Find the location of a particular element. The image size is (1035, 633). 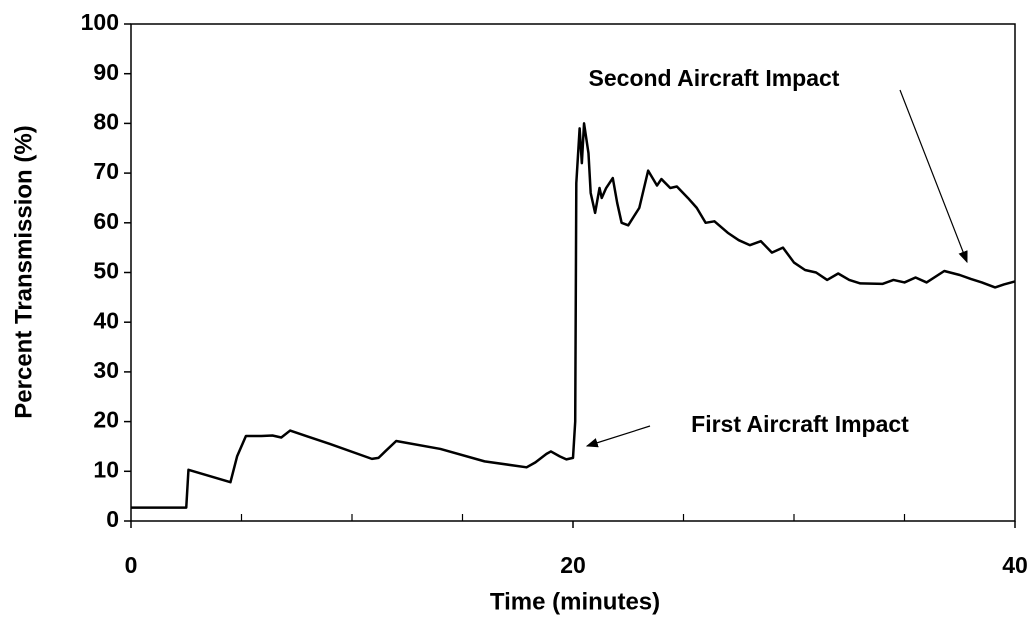

y-axis-label: Percent Transmission (%) is located at coordinates (23, 271).